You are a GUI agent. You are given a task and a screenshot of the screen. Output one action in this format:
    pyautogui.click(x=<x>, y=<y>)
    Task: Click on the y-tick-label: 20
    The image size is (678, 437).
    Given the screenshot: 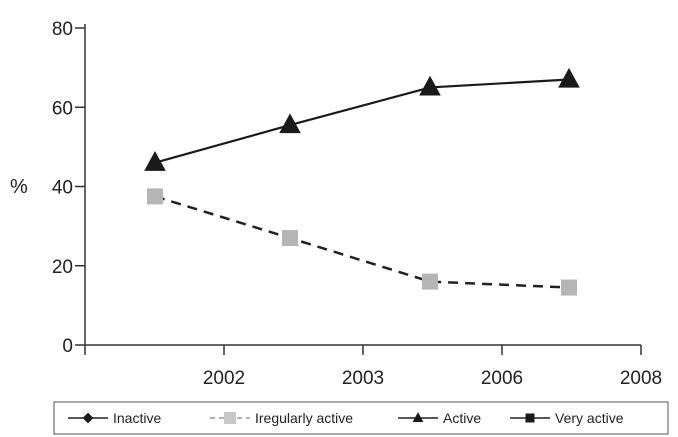 What is the action you would take?
    pyautogui.click(x=62, y=267)
    